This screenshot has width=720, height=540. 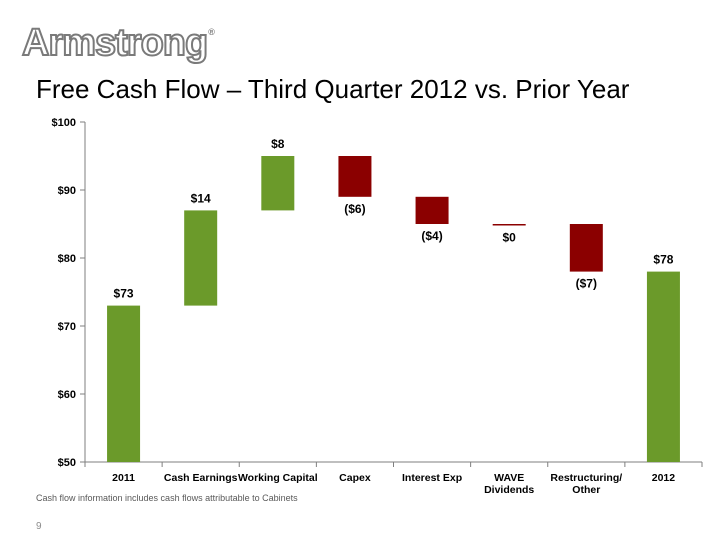 What do you see at coordinates (278, 144) in the screenshot?
I see `data-label-3: $8` at bounding box center [278, 144].